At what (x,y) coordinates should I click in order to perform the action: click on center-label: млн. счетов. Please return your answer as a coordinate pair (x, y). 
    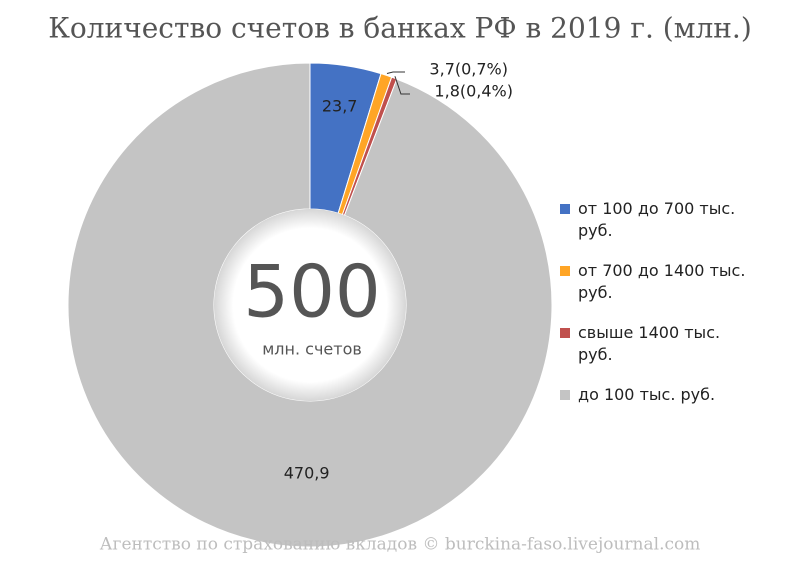
    Looking at the image, I should click on (312, 349).